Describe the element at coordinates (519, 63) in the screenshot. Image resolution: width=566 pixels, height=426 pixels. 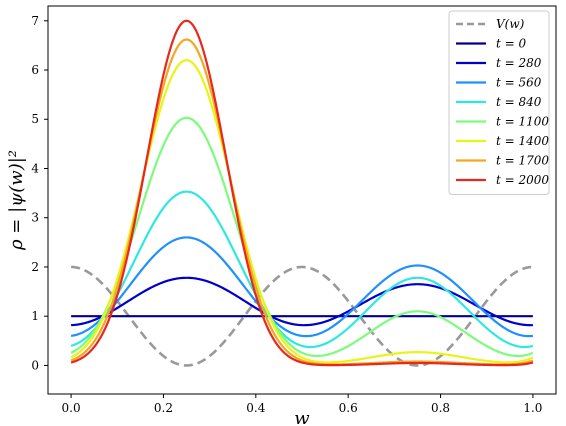
I see `legend-entry: t = 280` at that location.